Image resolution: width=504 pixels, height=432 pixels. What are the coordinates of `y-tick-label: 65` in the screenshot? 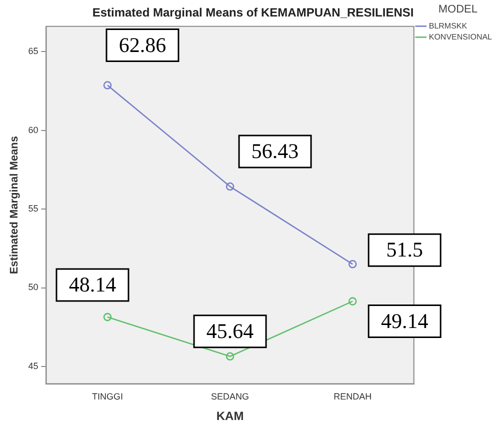 It's located at (33, 51).